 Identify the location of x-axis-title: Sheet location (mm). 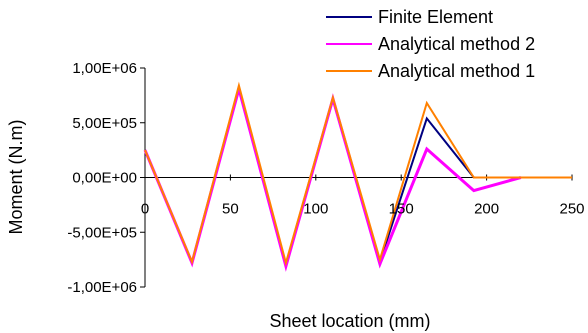
(349, 321).